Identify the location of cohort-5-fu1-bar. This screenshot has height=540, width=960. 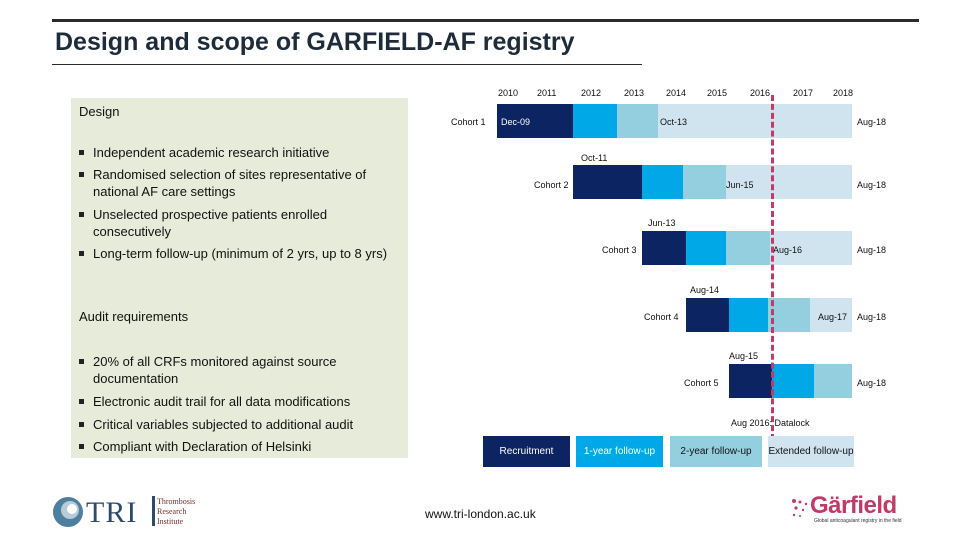
(793, 381).